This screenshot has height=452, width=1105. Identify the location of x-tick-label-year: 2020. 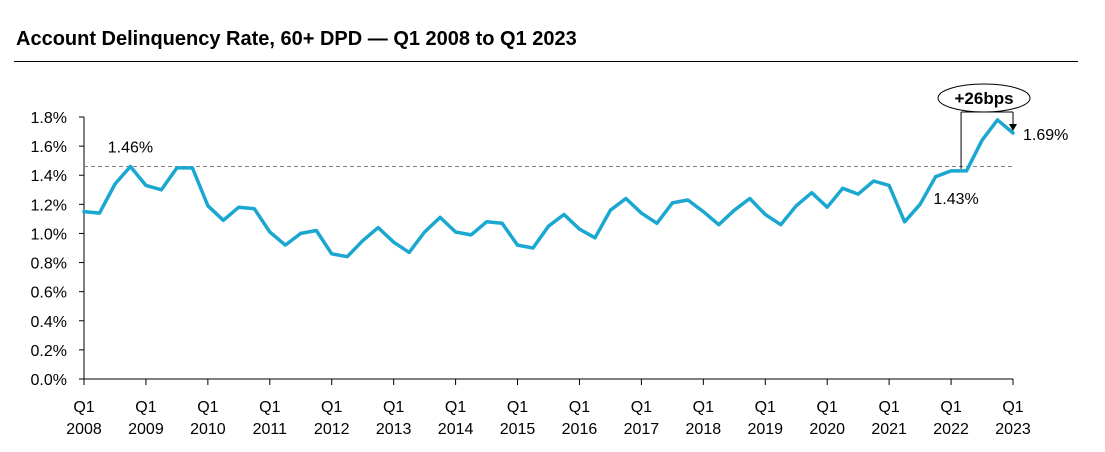
(827, 429).